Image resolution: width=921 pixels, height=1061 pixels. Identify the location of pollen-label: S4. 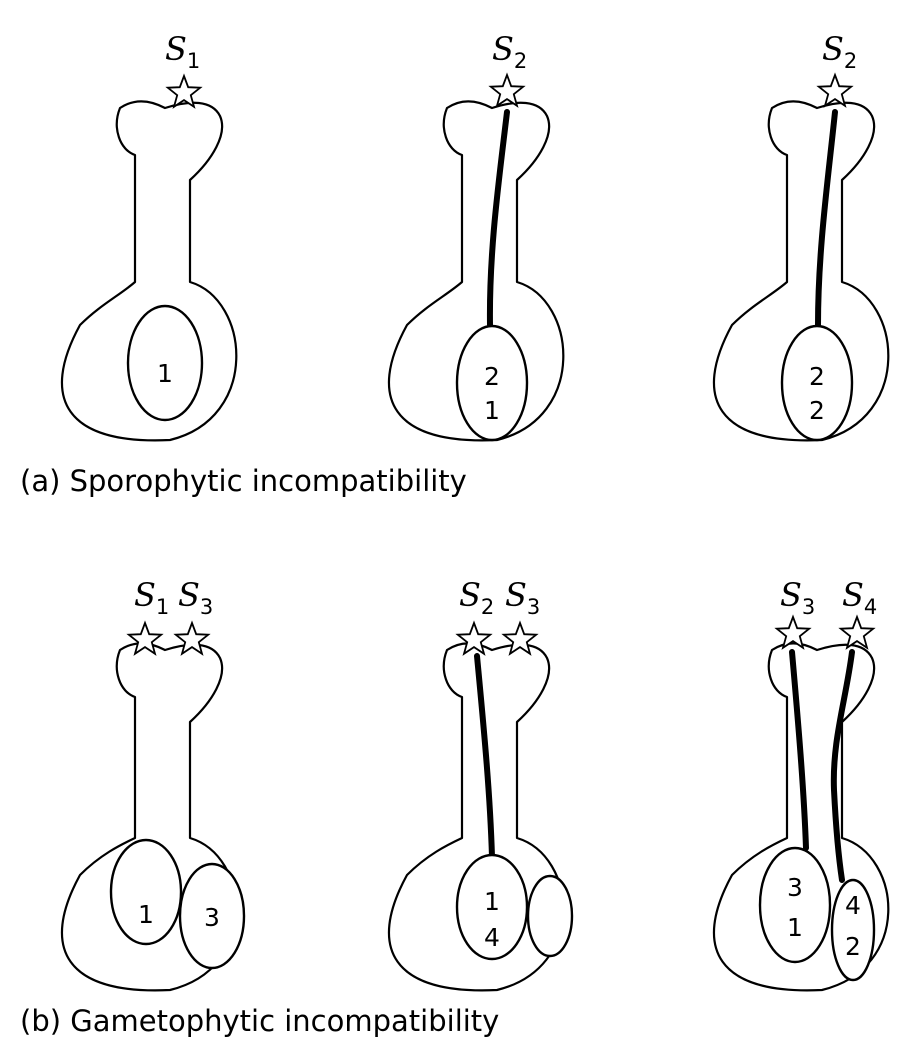
(859, 597).